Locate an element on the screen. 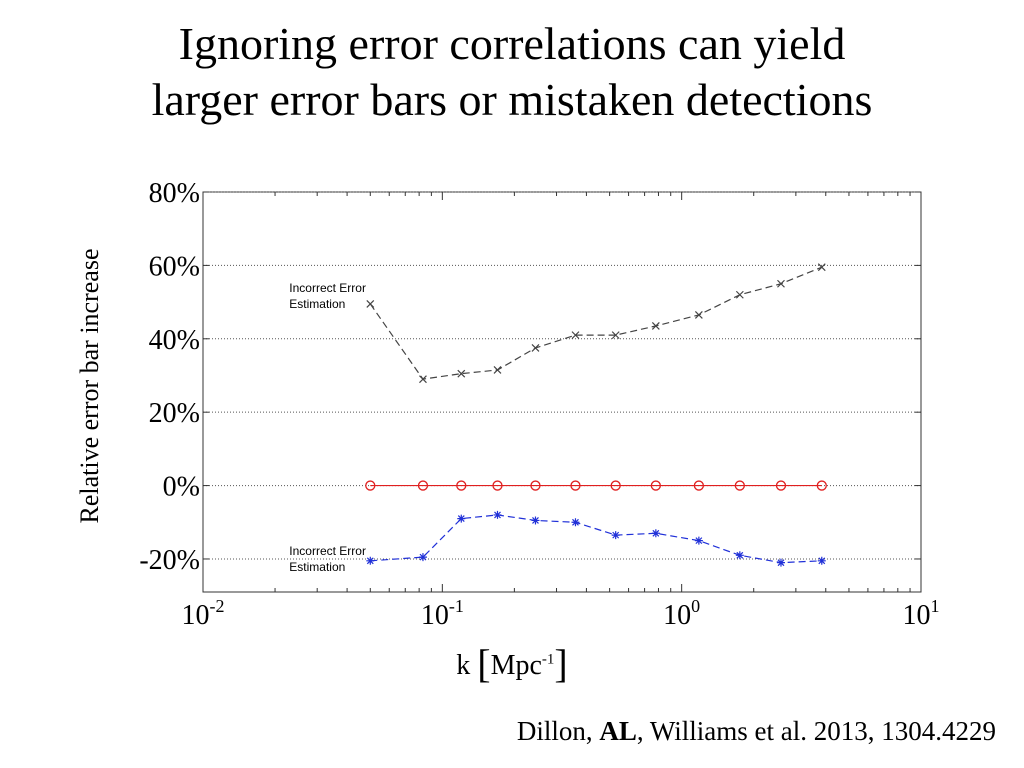  series-0-annotation: Estimation is located at coordinates (317, 304).